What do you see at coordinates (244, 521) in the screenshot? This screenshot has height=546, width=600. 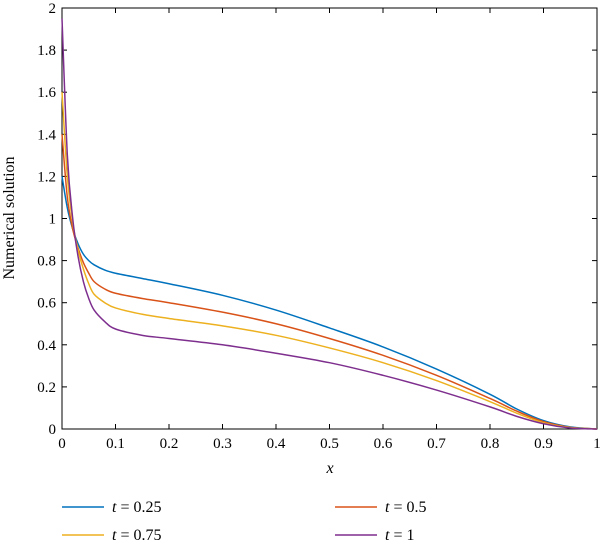 I see `legend: t = 0.25 t = 0.5t = 0.75 t = 1` at bounding box center [244, 521].